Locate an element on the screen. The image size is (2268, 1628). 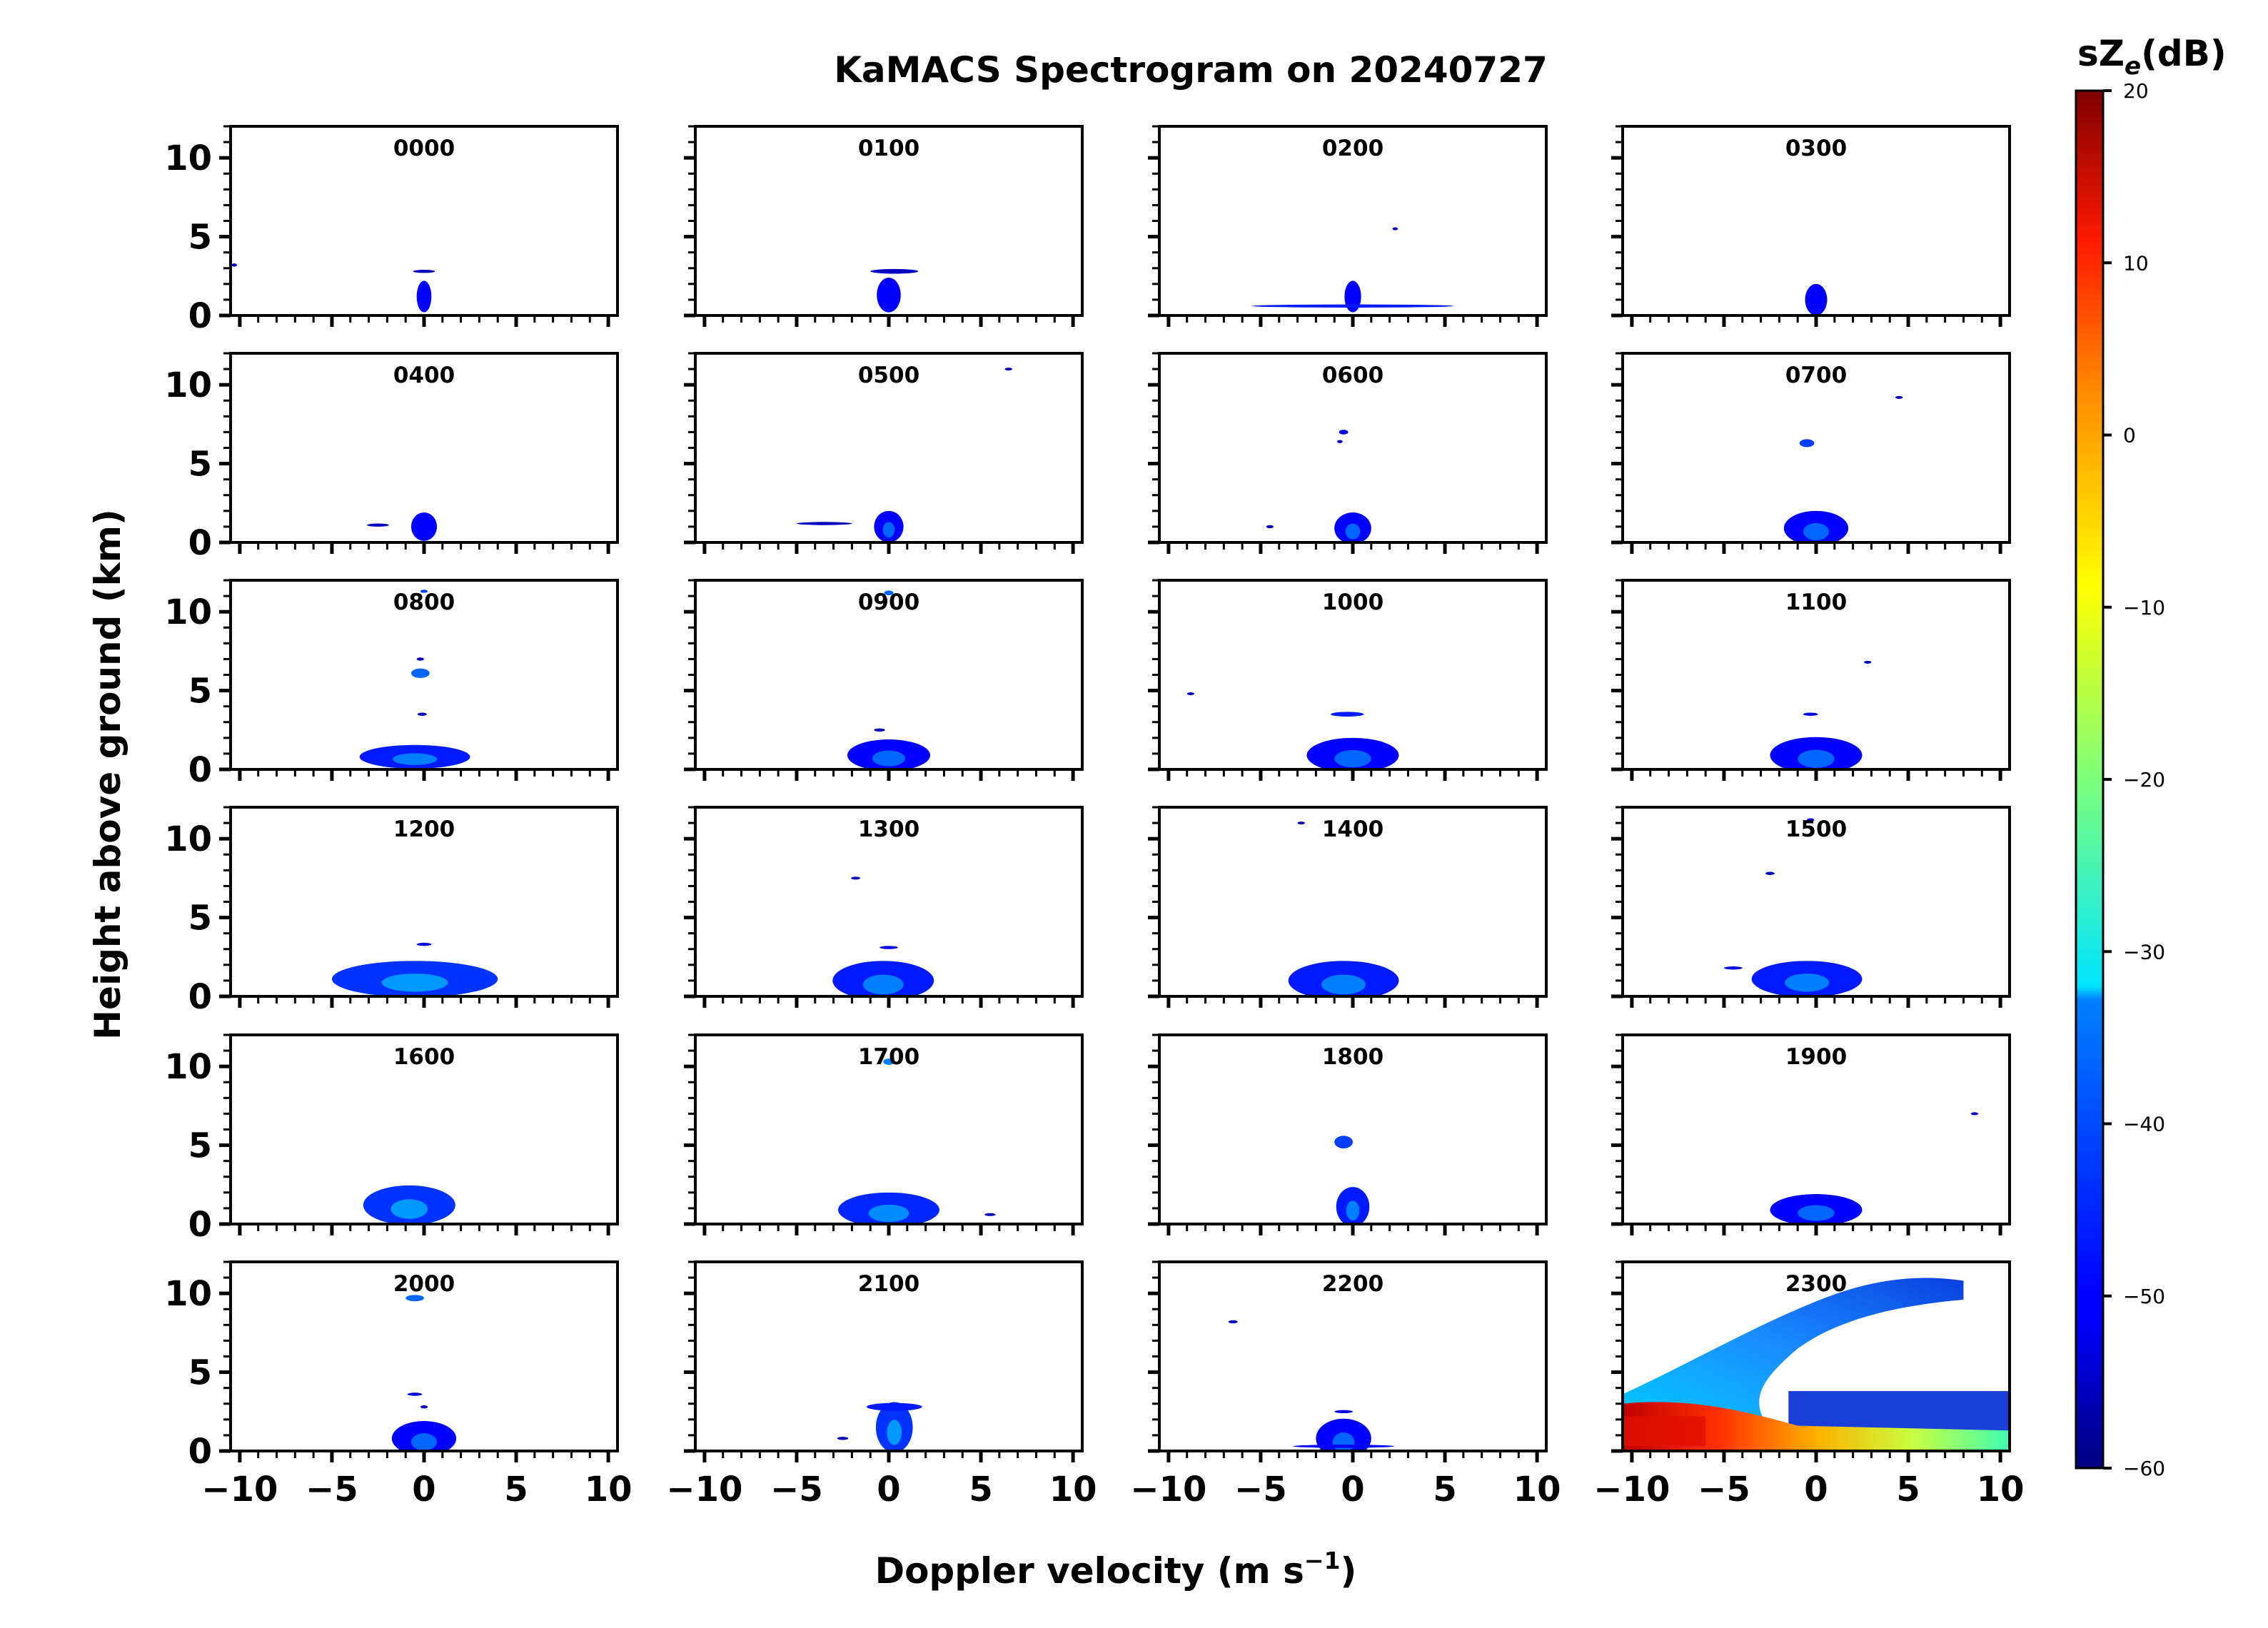
colorbar-tick-label: −30 is located at coordinates (2144, 952).